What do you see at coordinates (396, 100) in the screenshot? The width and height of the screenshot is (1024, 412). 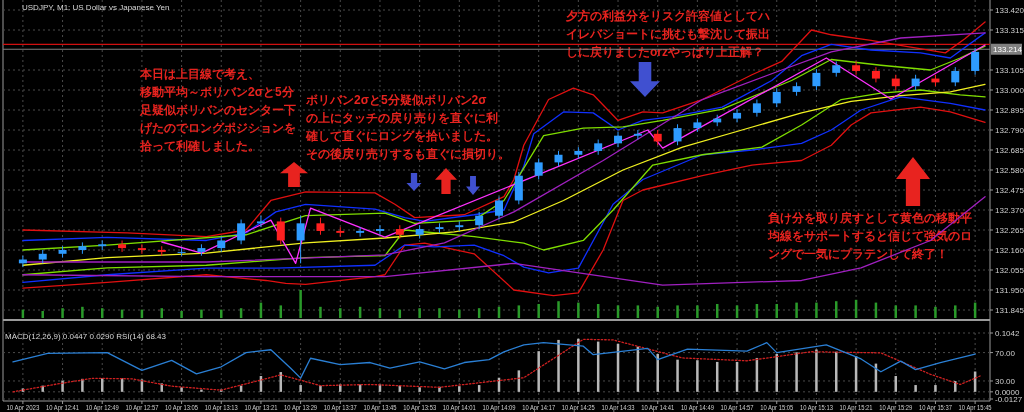 I see `annotation: ボリバン2σと5分疑似ボリバン2σ` at bounding box center [396, 100].